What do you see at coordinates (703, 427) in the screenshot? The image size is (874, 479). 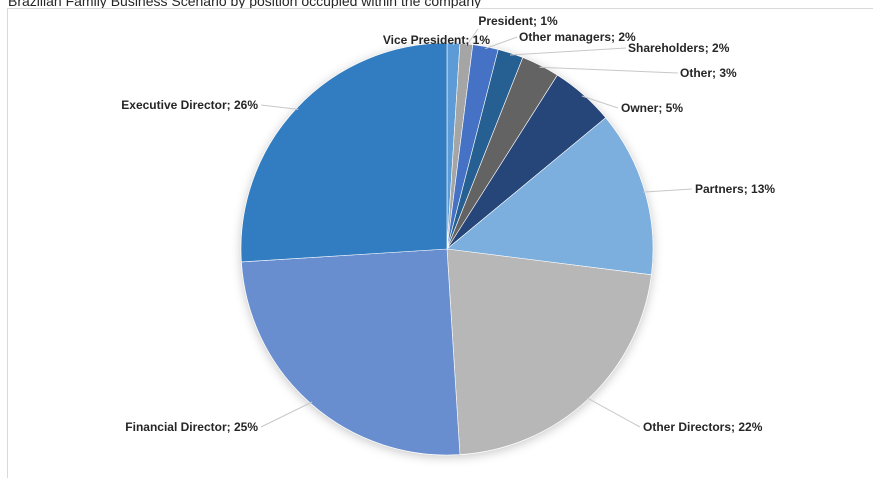 I see `slice-label-other-directors: Other Directors; 22%` at bounding box center [703, 427].